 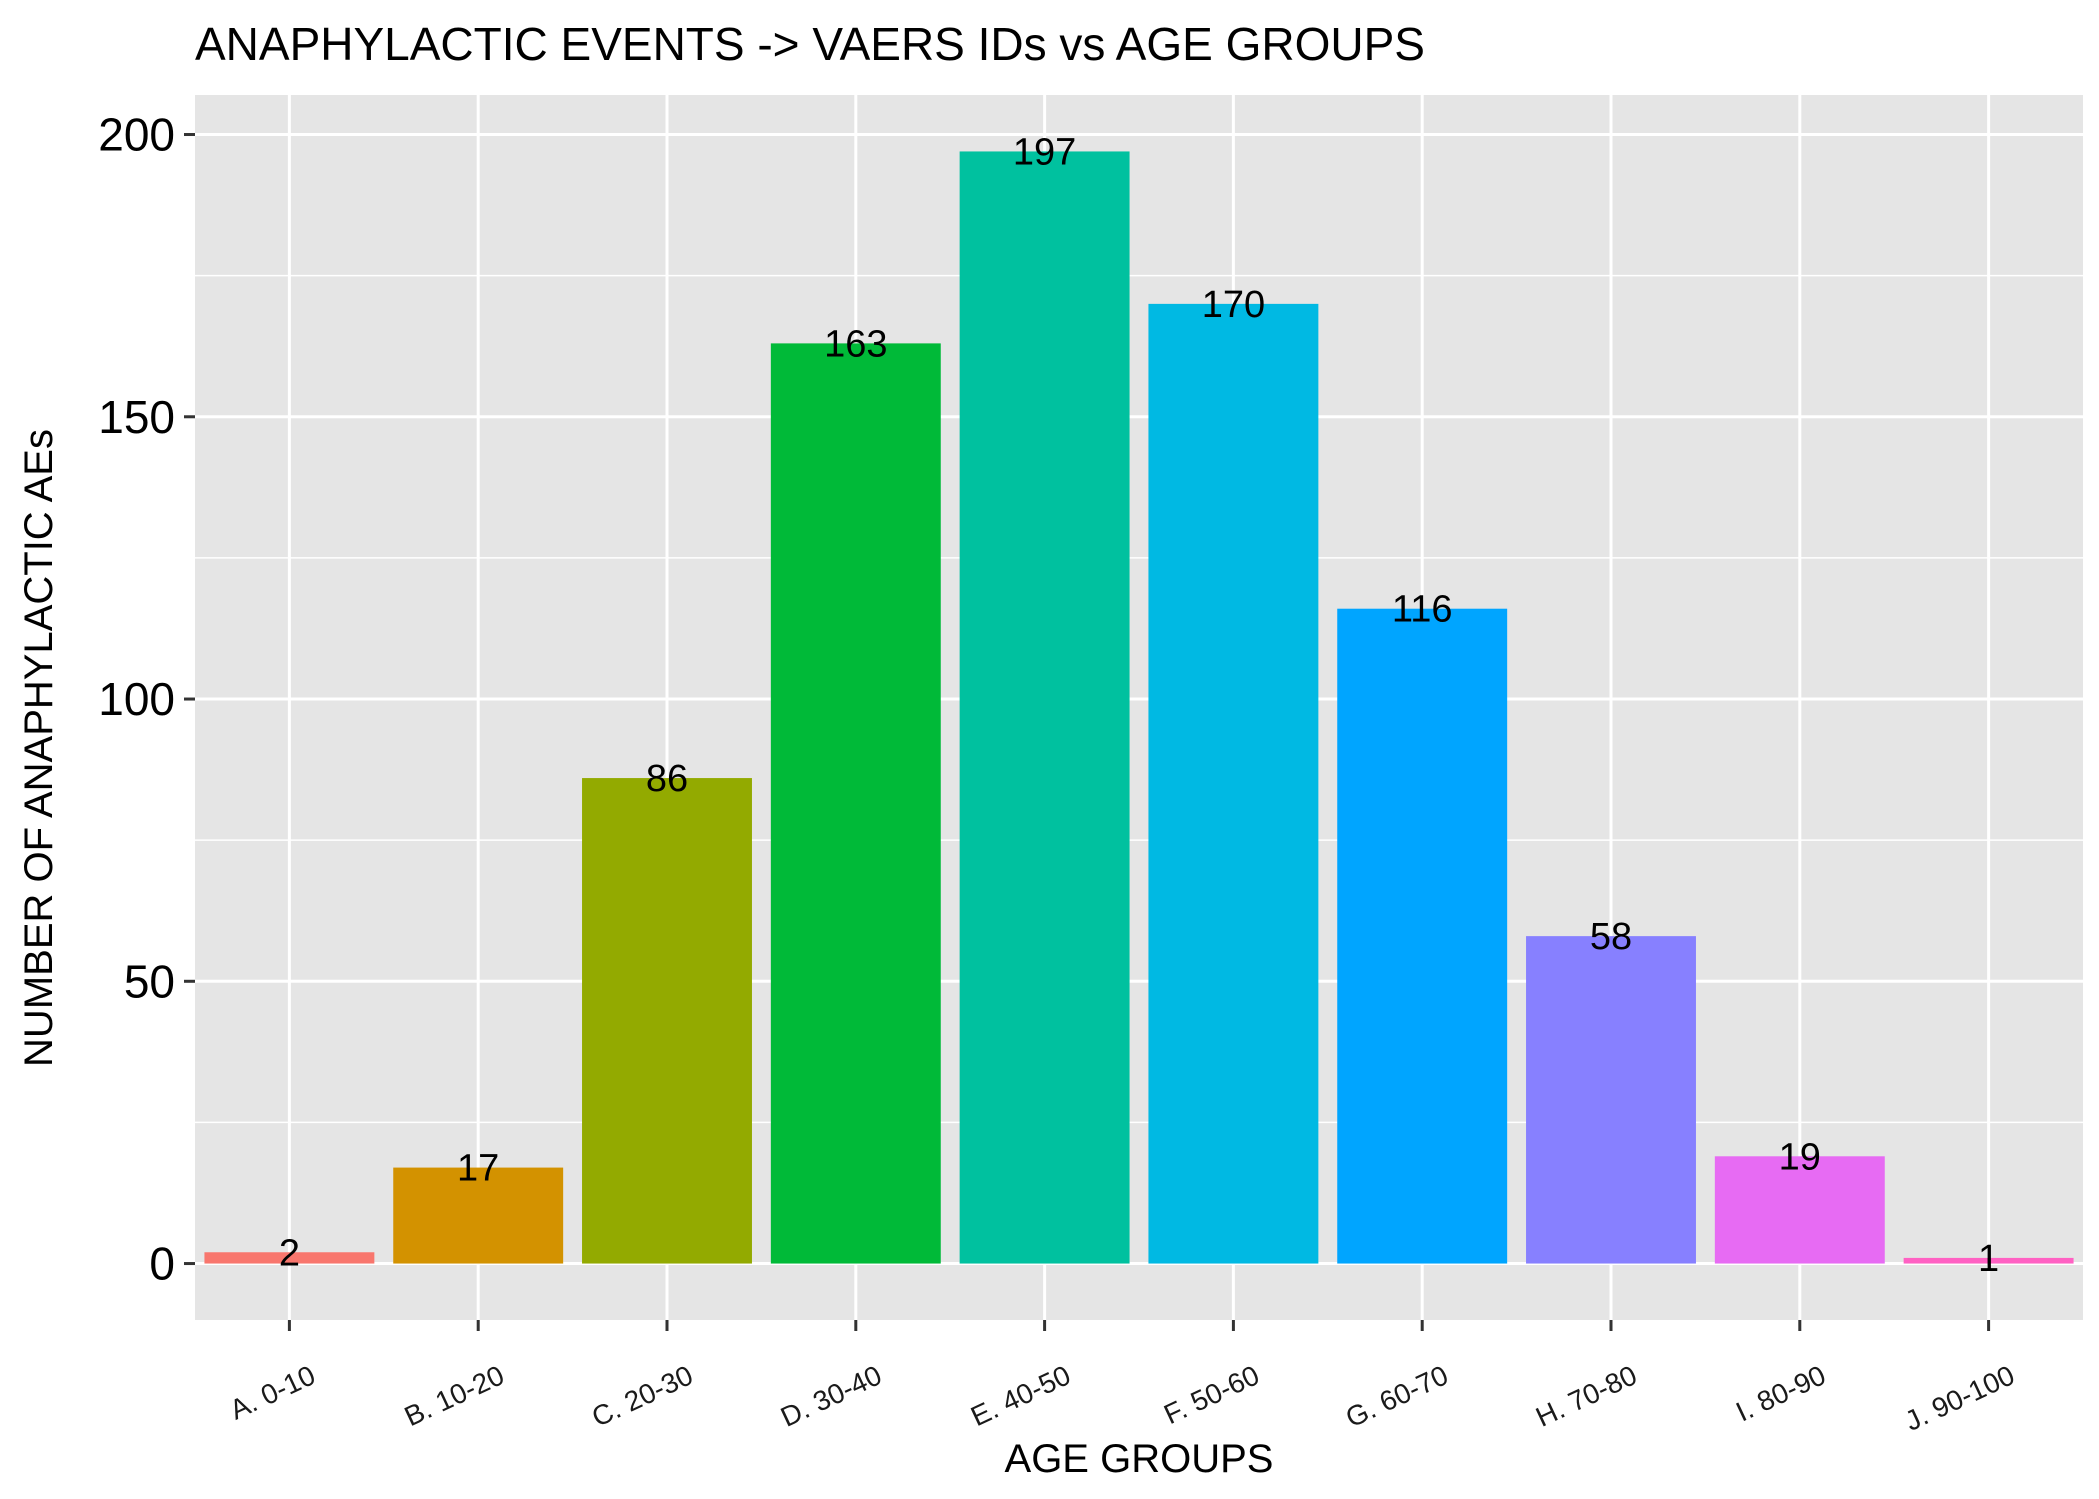 I want to click on data-label: 17, so click(x=478, y=1169).